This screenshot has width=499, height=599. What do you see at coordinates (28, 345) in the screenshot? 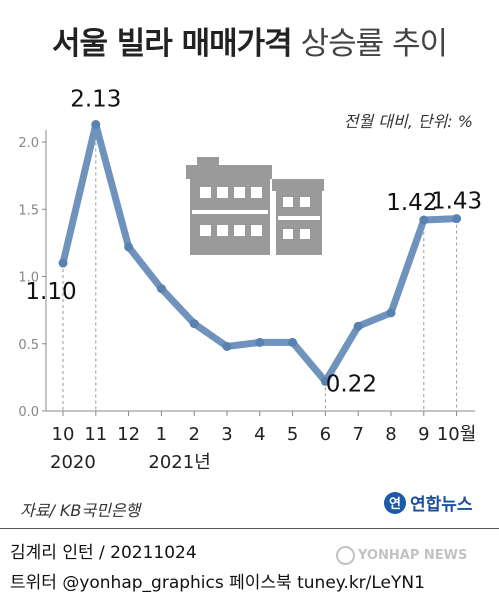
I see `y-tick-label: 0.5` at bounding box center [28, 345].